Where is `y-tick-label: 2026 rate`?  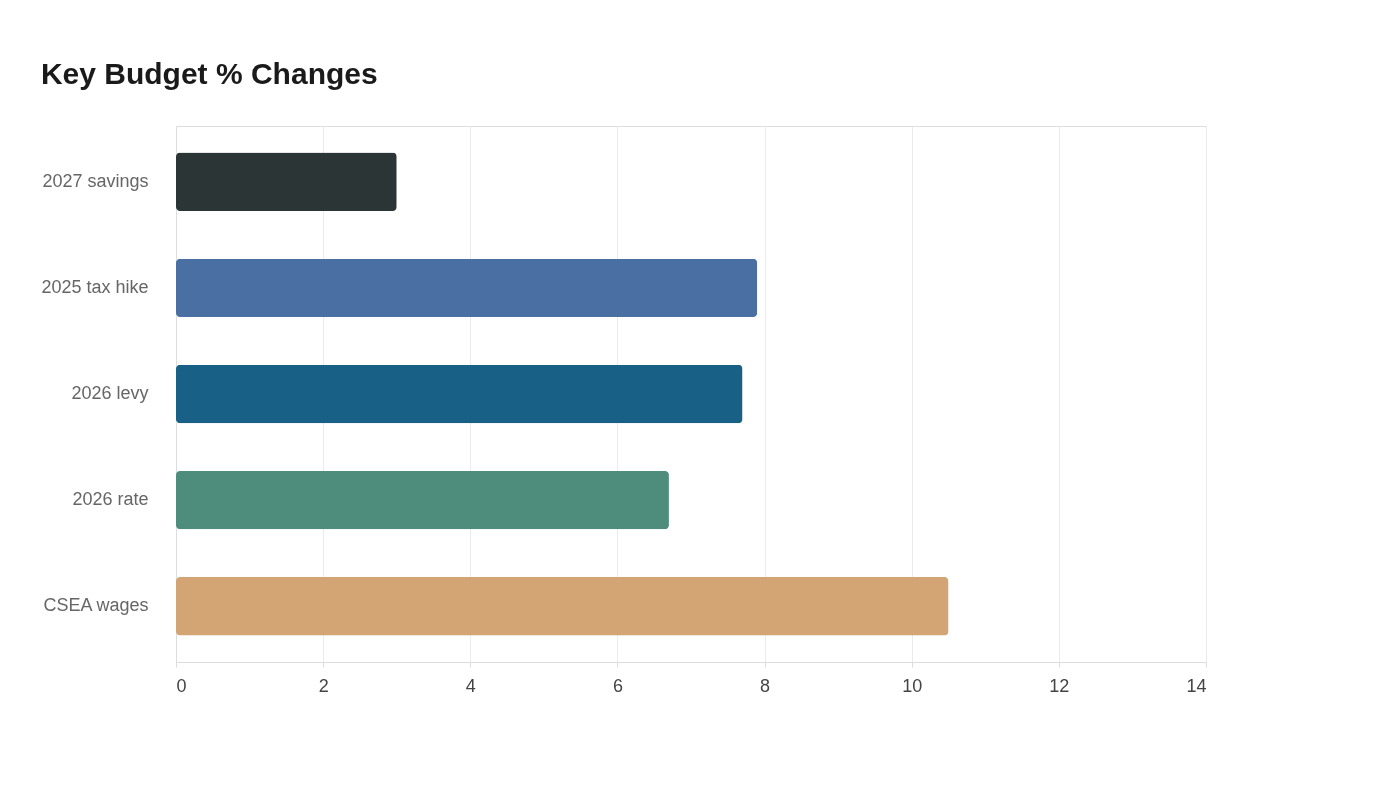
y-tick-label: 2026 rate is located at coordinates (110, 499).